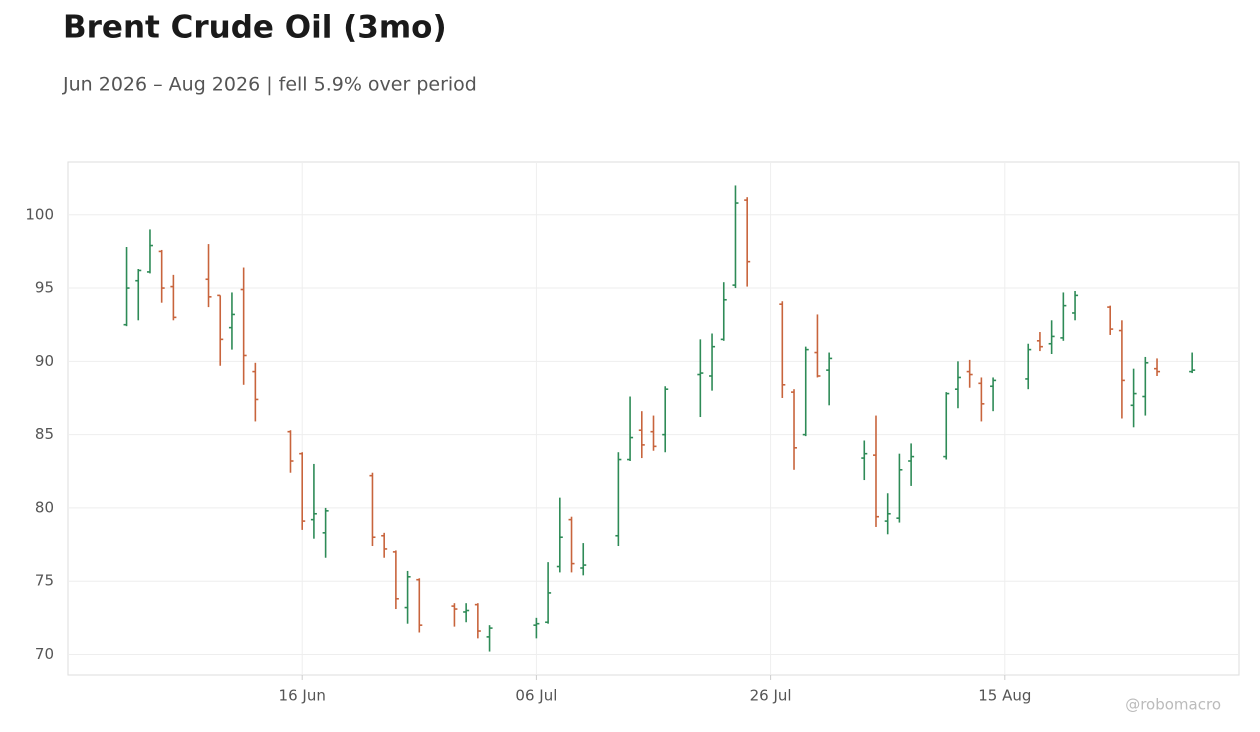 This screenshot has height=732, width=1260. I want to click on x-tick-label: 26 Jul, so click(771, 696).